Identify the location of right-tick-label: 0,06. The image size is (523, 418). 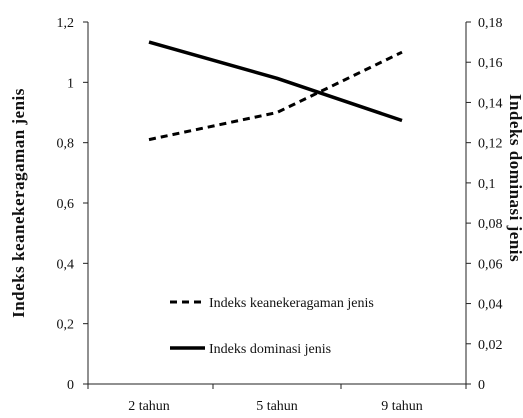
(490, 264).